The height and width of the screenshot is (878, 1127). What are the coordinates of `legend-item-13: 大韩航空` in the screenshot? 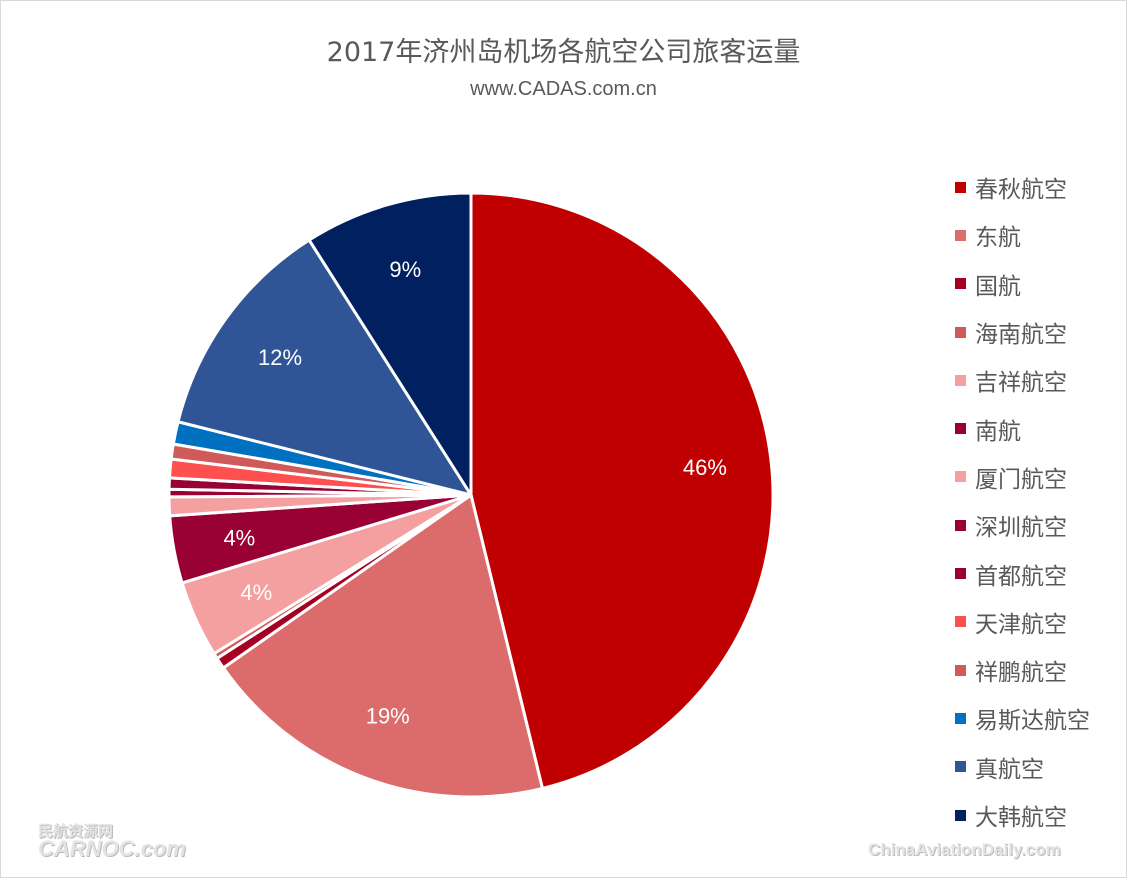 It's located at (1022, 815).